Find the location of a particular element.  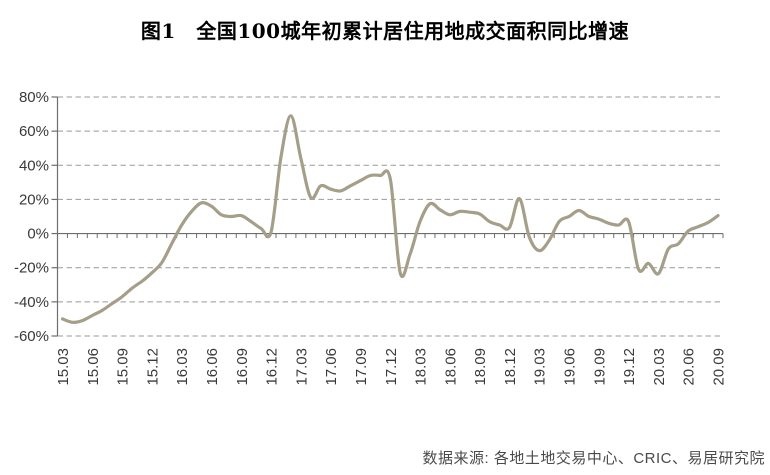

svg-text: 0% is located at coordinates (38, 234).